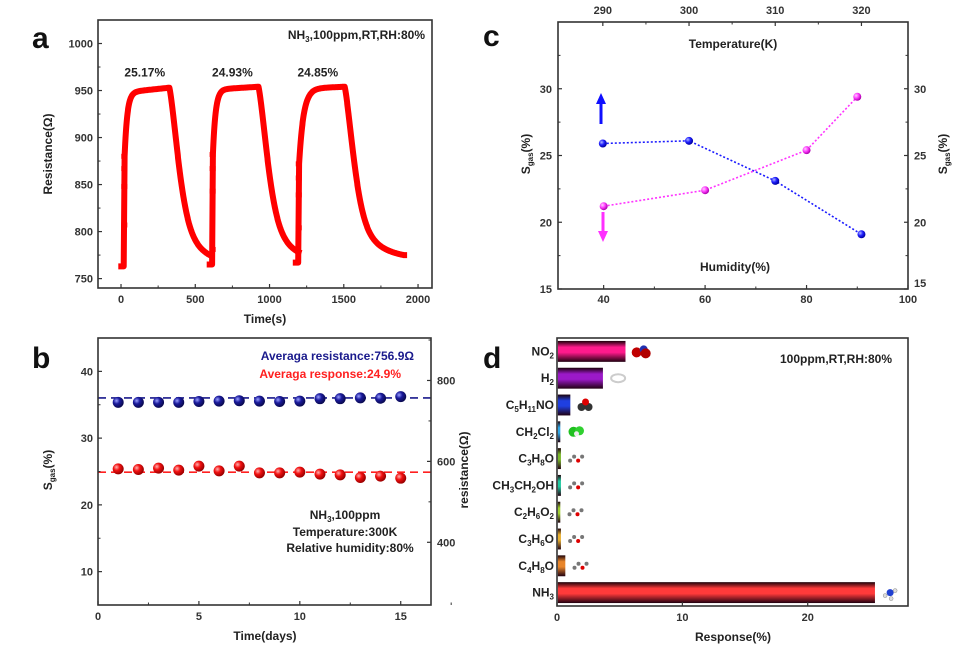 The height and width of the screenshot is (651, 977). What do you see at coordinates (546, 290) in the screenshot?
I see `y-tick-label: 15` at bounding box center [546, 290].